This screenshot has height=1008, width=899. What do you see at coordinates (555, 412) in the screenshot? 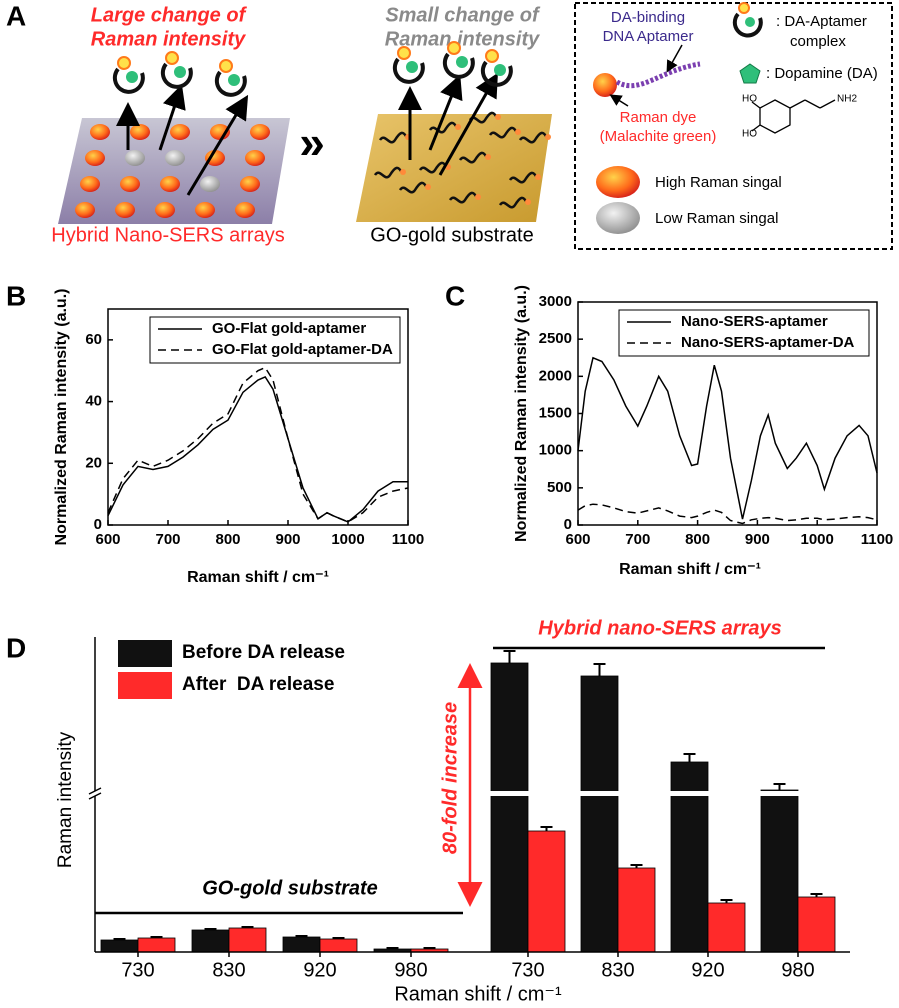
I see `y-tick-label: 1500` at bounding box center [555, 412].